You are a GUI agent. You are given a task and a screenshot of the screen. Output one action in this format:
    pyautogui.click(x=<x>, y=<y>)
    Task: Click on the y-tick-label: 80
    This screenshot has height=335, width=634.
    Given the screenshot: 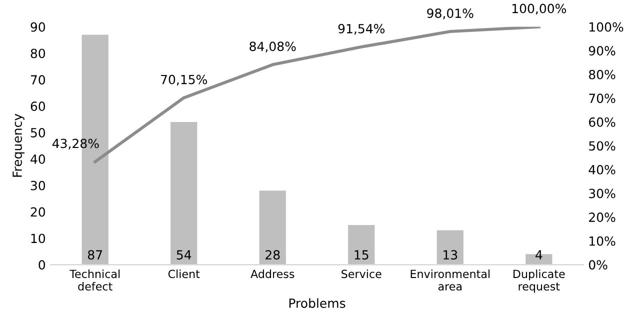 What is the action you would take?
    pyautogui.click(x=38, y=53)
    